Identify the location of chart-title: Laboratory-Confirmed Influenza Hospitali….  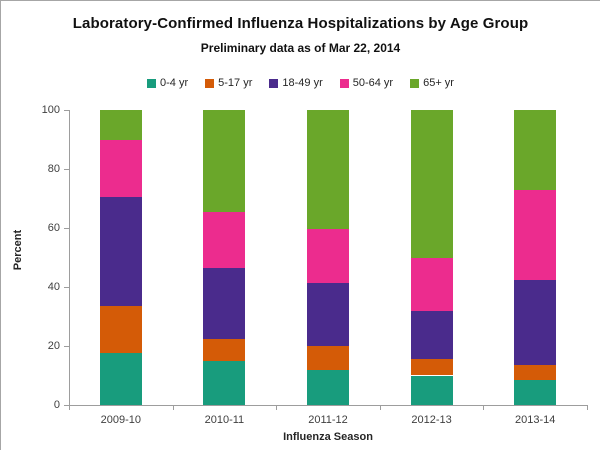
(300, 23).